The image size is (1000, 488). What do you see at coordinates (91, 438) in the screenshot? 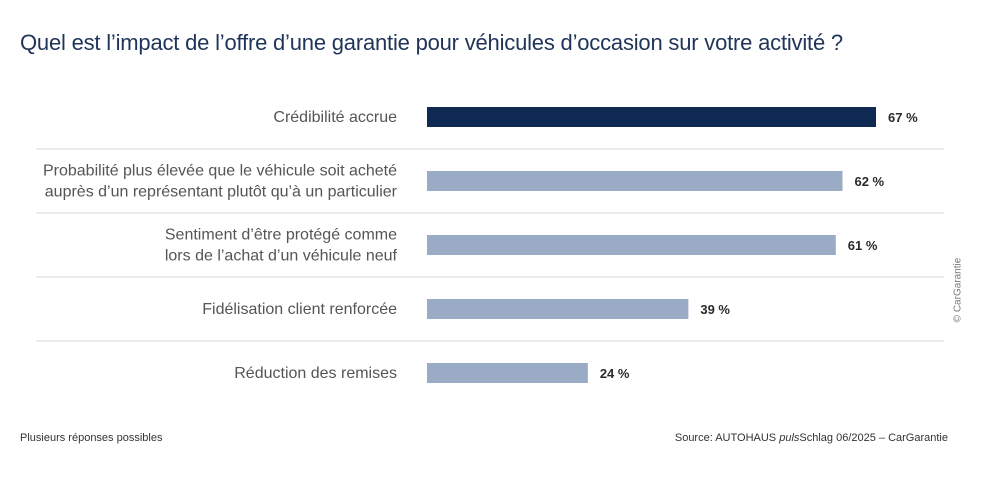
I see `footnote: Plusieurs réponses possibles` at bounding box center [91, 438].